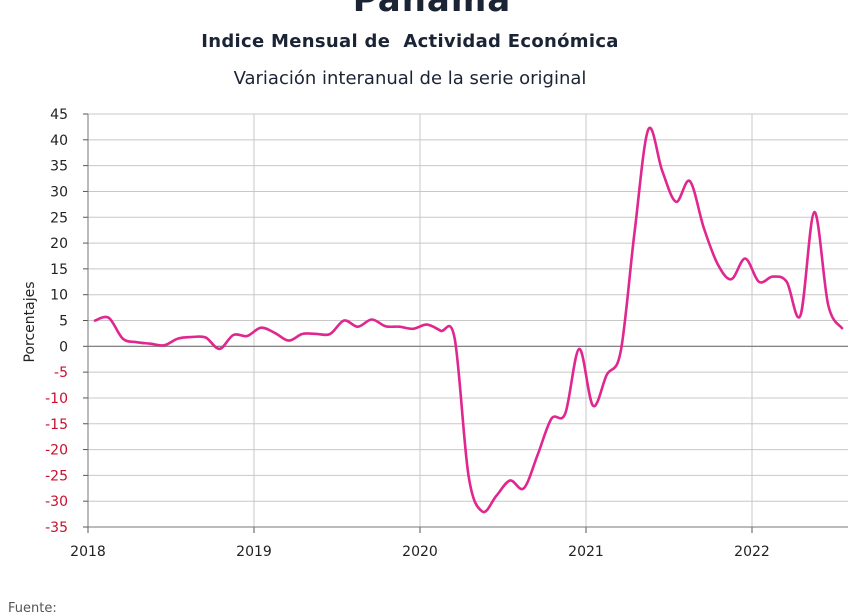  I want to click on y-tick-label: -5, so click(61, 373).